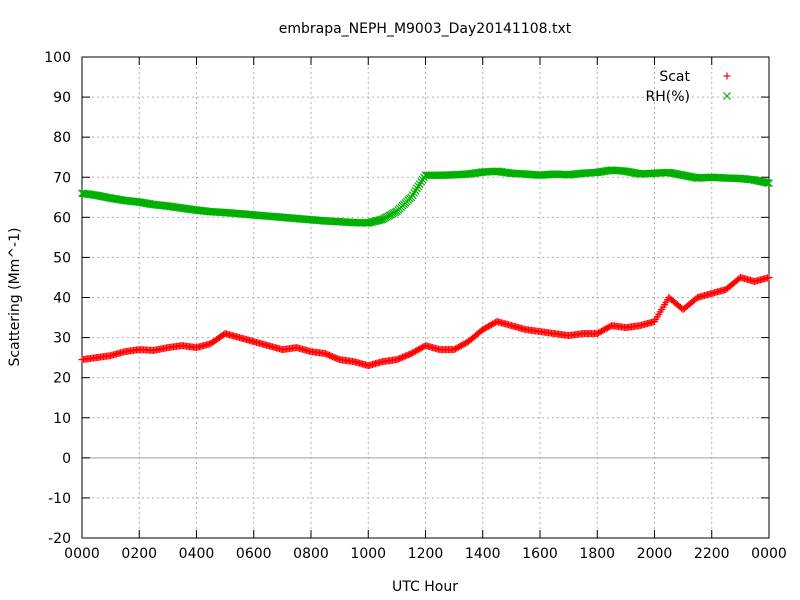 The width and height of the screenshot is (800, 600). What do you see at coordinates (139, 554) in the screenshot?
I see `x-tick-label: 0200` at bounding box center [139, 554].